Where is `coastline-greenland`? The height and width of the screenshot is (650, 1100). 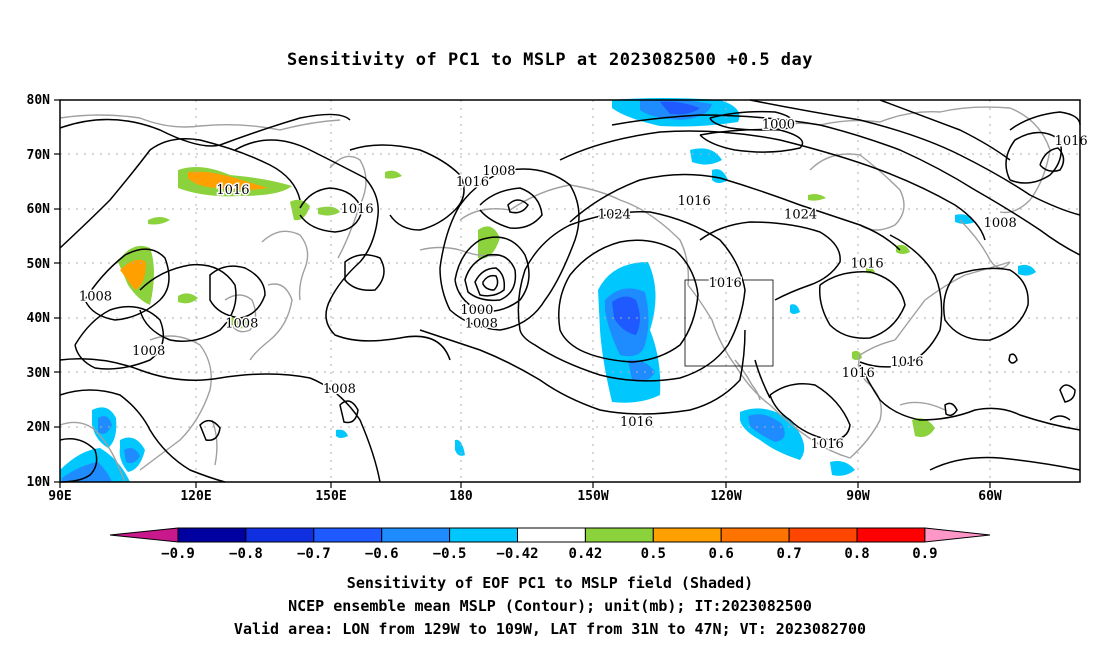 coastline-greenland is located at coordinates (995, 160).